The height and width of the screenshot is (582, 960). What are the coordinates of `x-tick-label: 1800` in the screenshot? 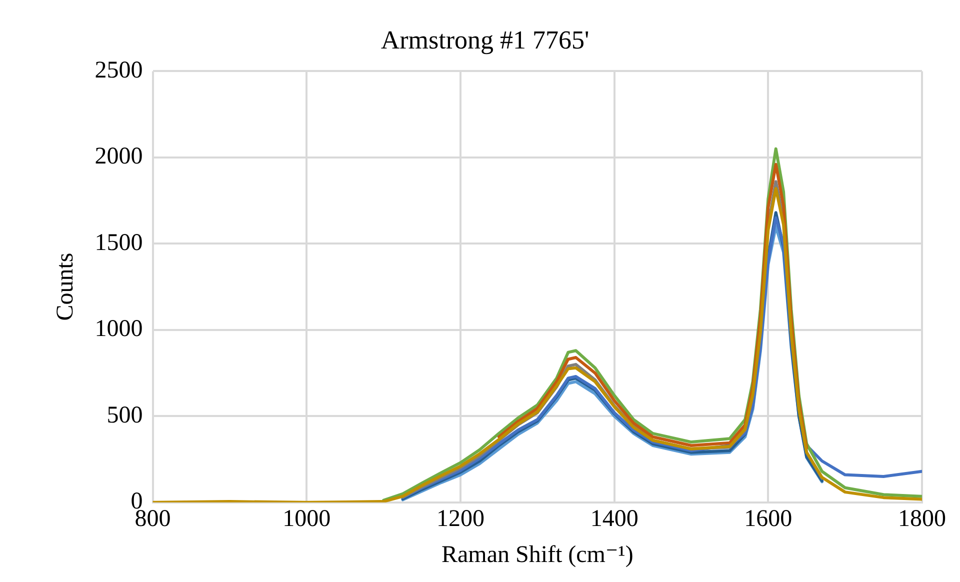 It's located at (922, 519).